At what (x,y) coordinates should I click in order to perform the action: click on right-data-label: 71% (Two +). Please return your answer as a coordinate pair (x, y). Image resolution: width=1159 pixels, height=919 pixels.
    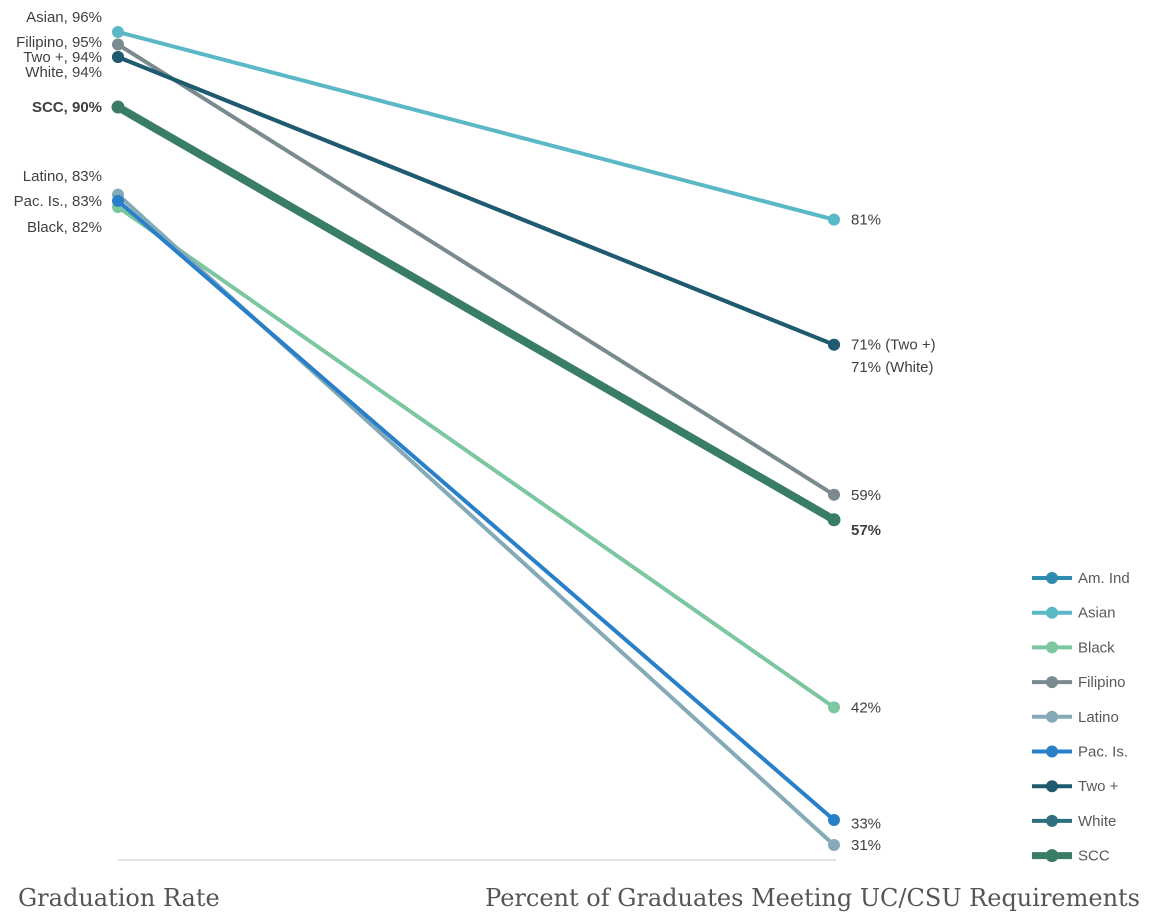
    Looking at the image, I should click on (893, 345).